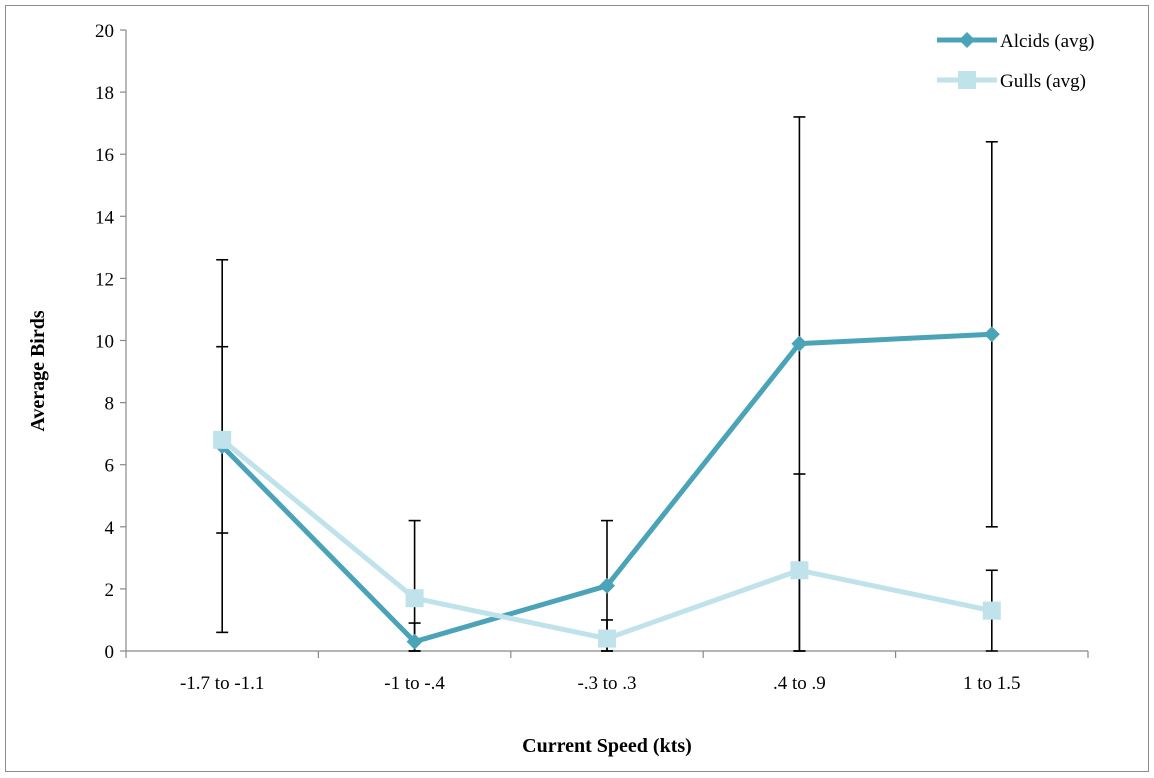 This screenshot has width=1154, height=778. I want to click on y-tick-label: 20, so click(104, 31).